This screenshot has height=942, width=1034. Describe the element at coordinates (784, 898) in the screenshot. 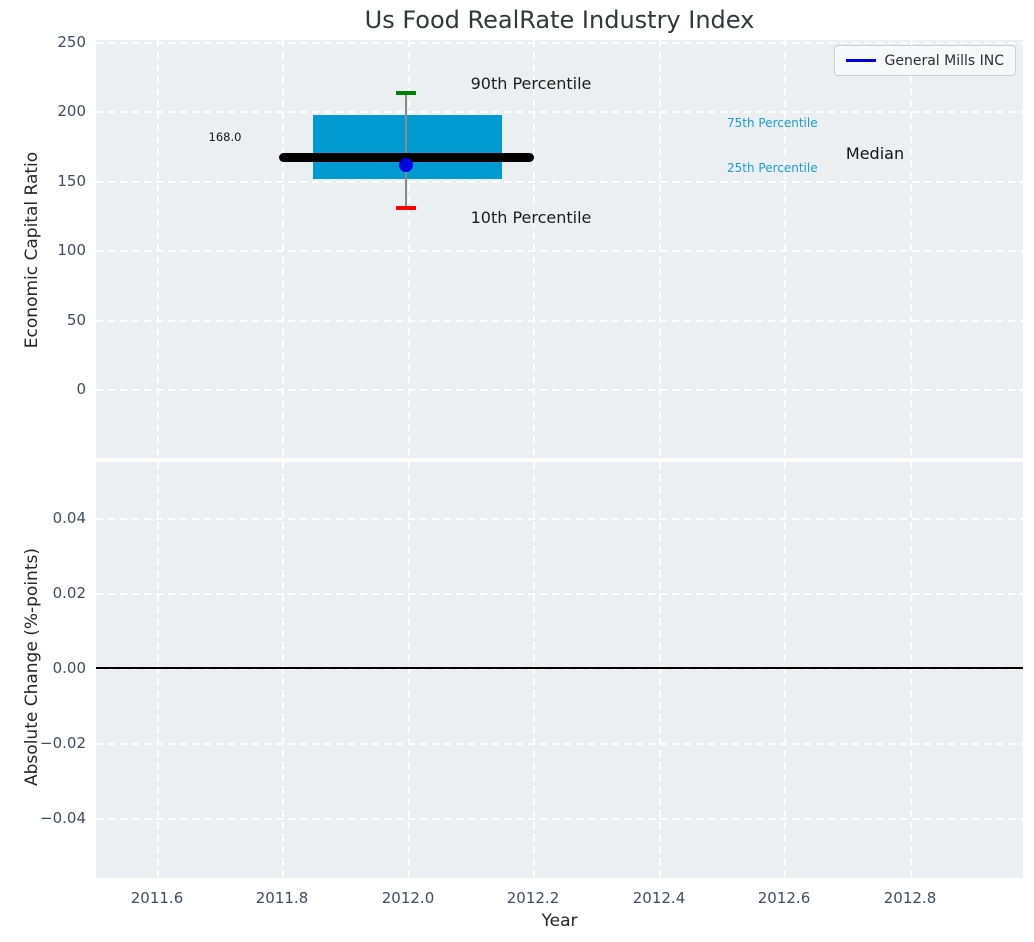

I see `x-tick-label: 2012.6` at that location.